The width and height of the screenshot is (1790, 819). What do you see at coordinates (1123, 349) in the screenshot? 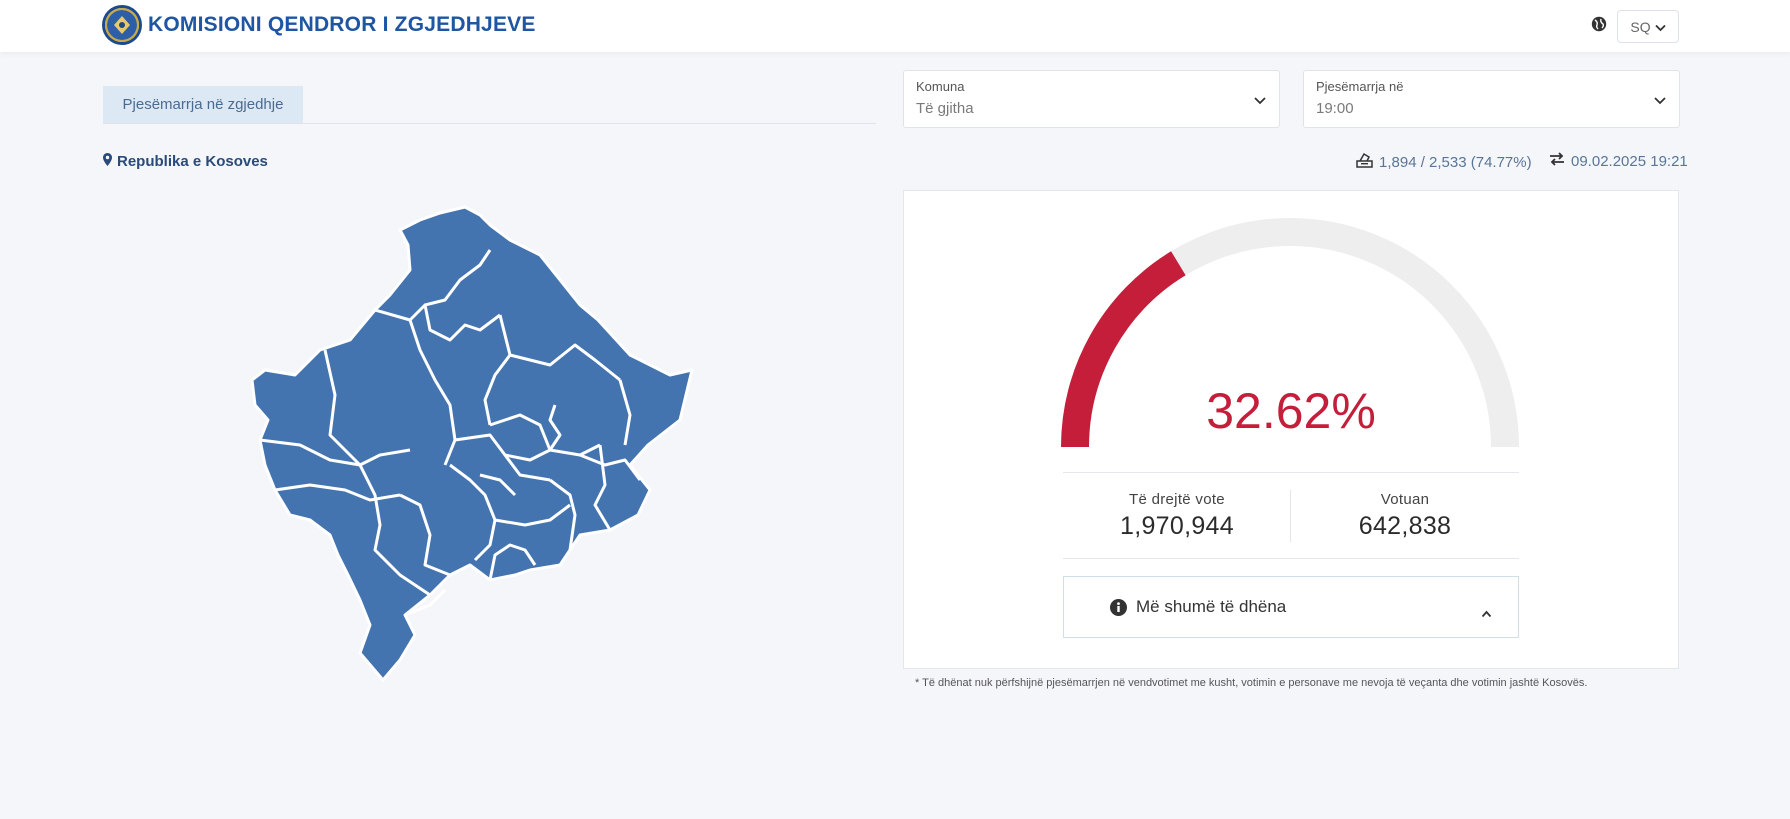
I see `gauge-fill` at bounding box center [1123, 349].